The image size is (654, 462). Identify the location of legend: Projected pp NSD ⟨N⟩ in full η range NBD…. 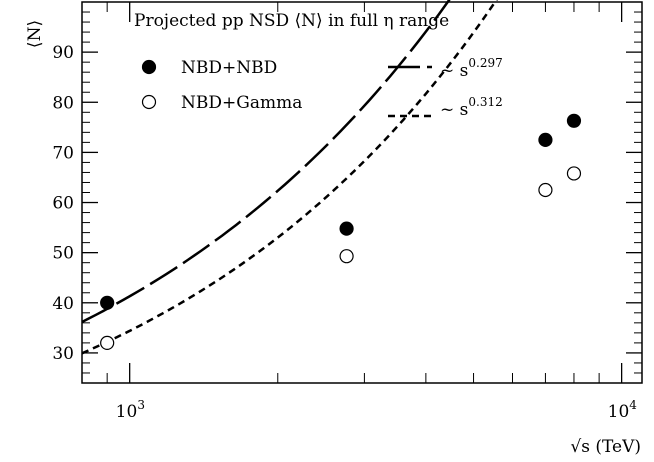
(318, 65).